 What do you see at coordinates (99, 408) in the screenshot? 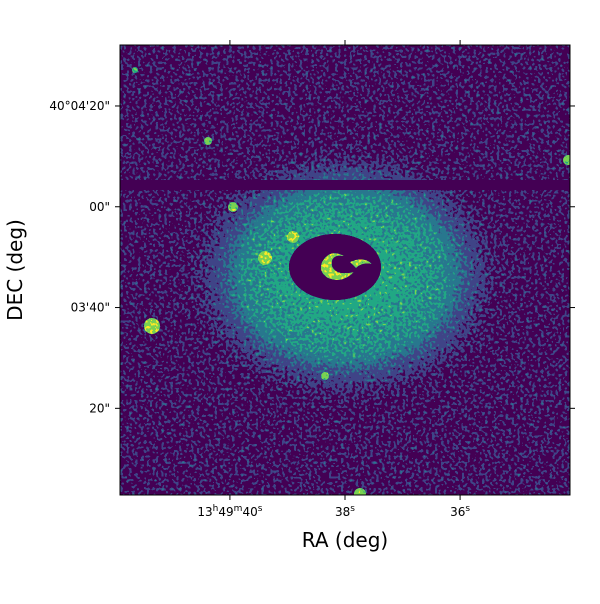
I see `y-tick-label: 20"` at bounding box center [99, 408].